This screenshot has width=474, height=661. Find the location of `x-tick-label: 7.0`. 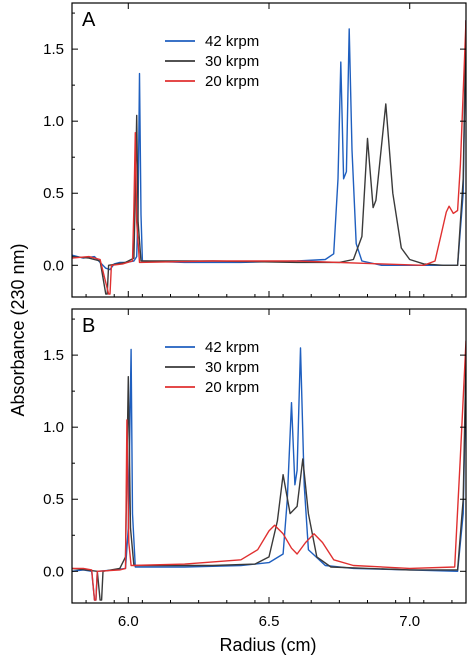

x-tick-label: 7.0 is located at coordinates (409, 621).